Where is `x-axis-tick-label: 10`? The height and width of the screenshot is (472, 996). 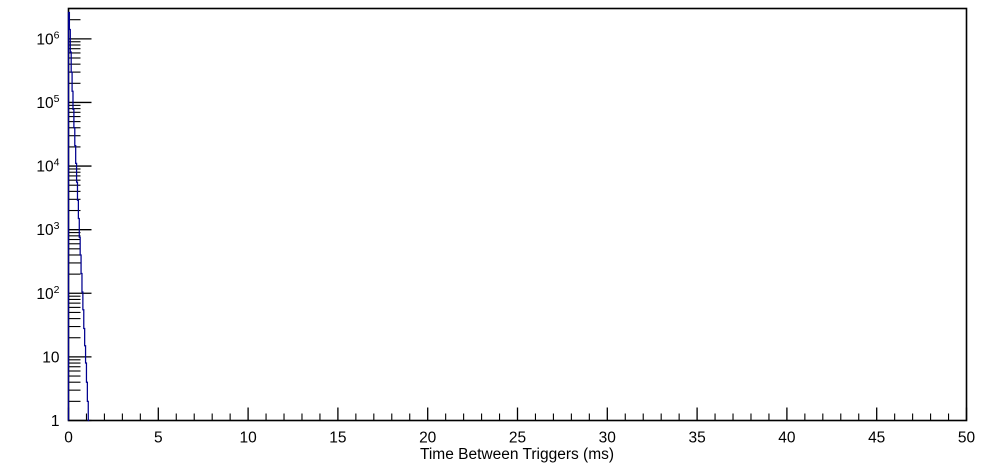
x-axis-tick-label: 10 is located at coordinates (248, 438).